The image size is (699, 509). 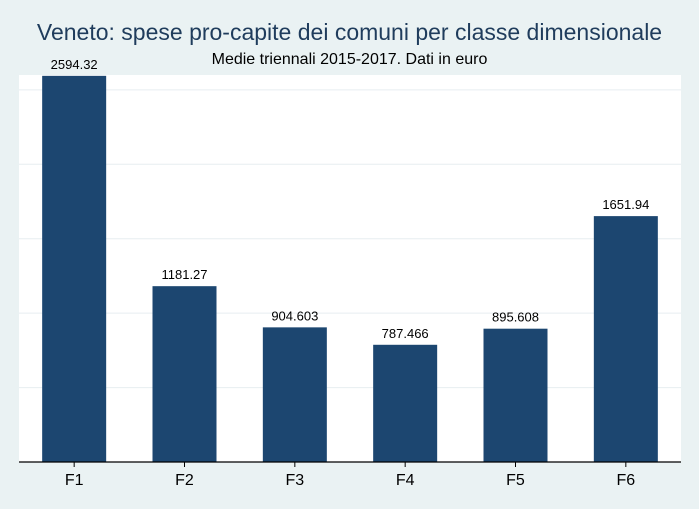 I want to click on data-label: 904.603, so click(x=294, y=315).